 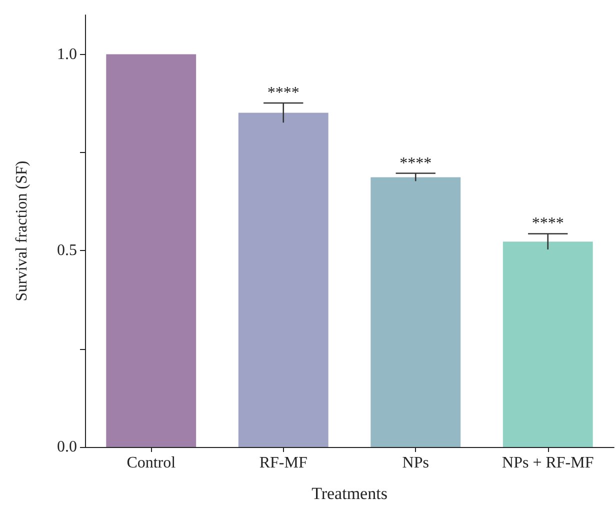 What do you see at coordinates (67, 54) in the screenshot?
I see `y-tick-label: 1.0` at bounding box center [67, 54].